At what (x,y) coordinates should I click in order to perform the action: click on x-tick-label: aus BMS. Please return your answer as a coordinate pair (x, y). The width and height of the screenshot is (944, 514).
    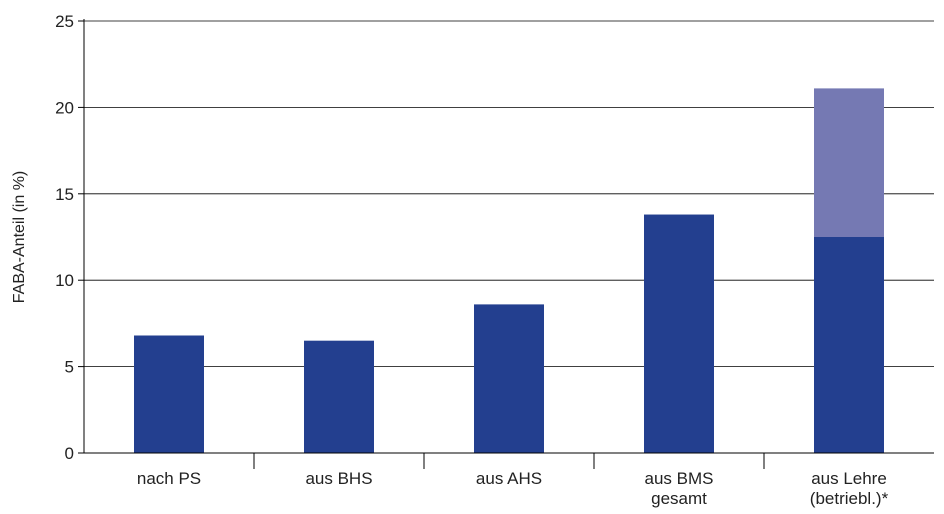
    Looking at the image, I should click on (679, 478).